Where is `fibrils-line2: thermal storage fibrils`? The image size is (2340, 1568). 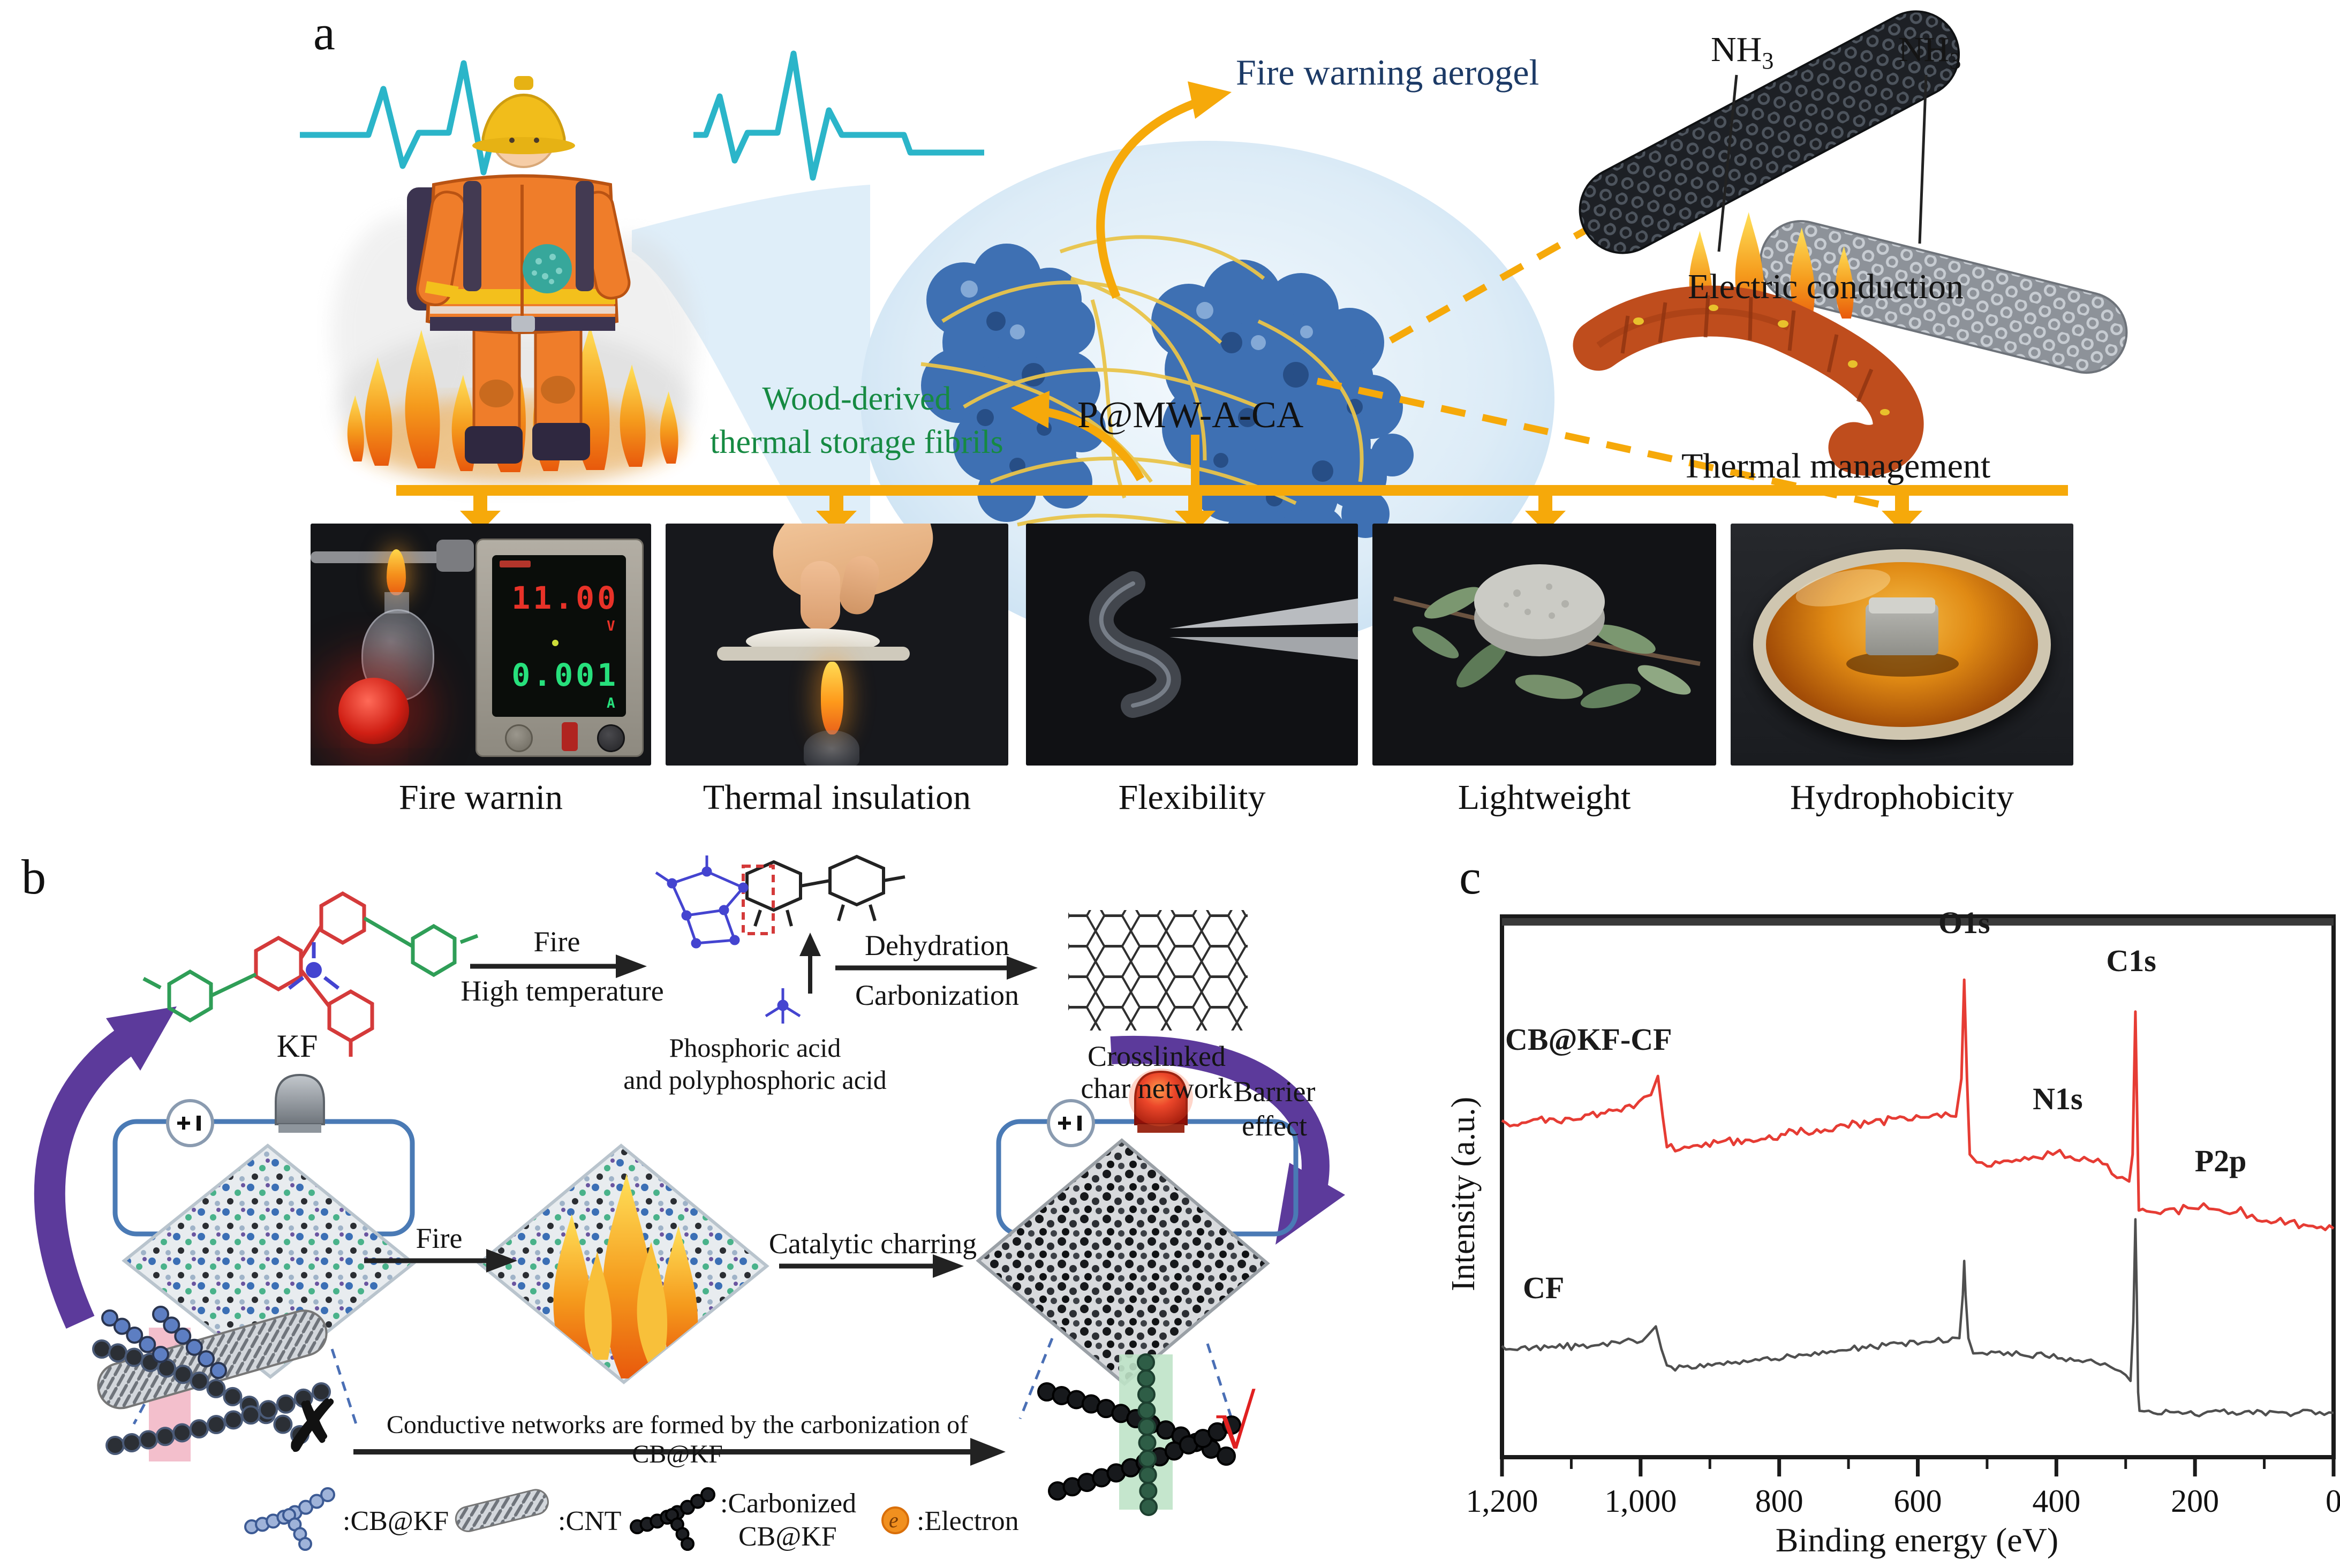 fibrils-line2: thermal storage fibrils is located at coordinates (857, 442).